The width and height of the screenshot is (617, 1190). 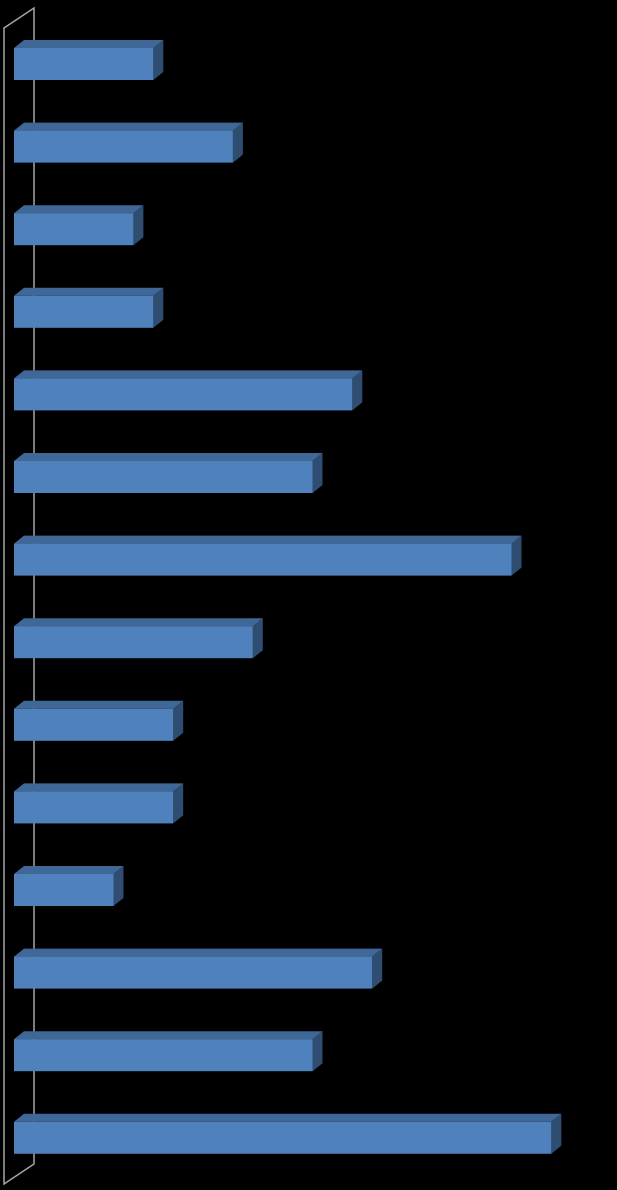 I want to click on axis-wall, so click(x=19, y=596).